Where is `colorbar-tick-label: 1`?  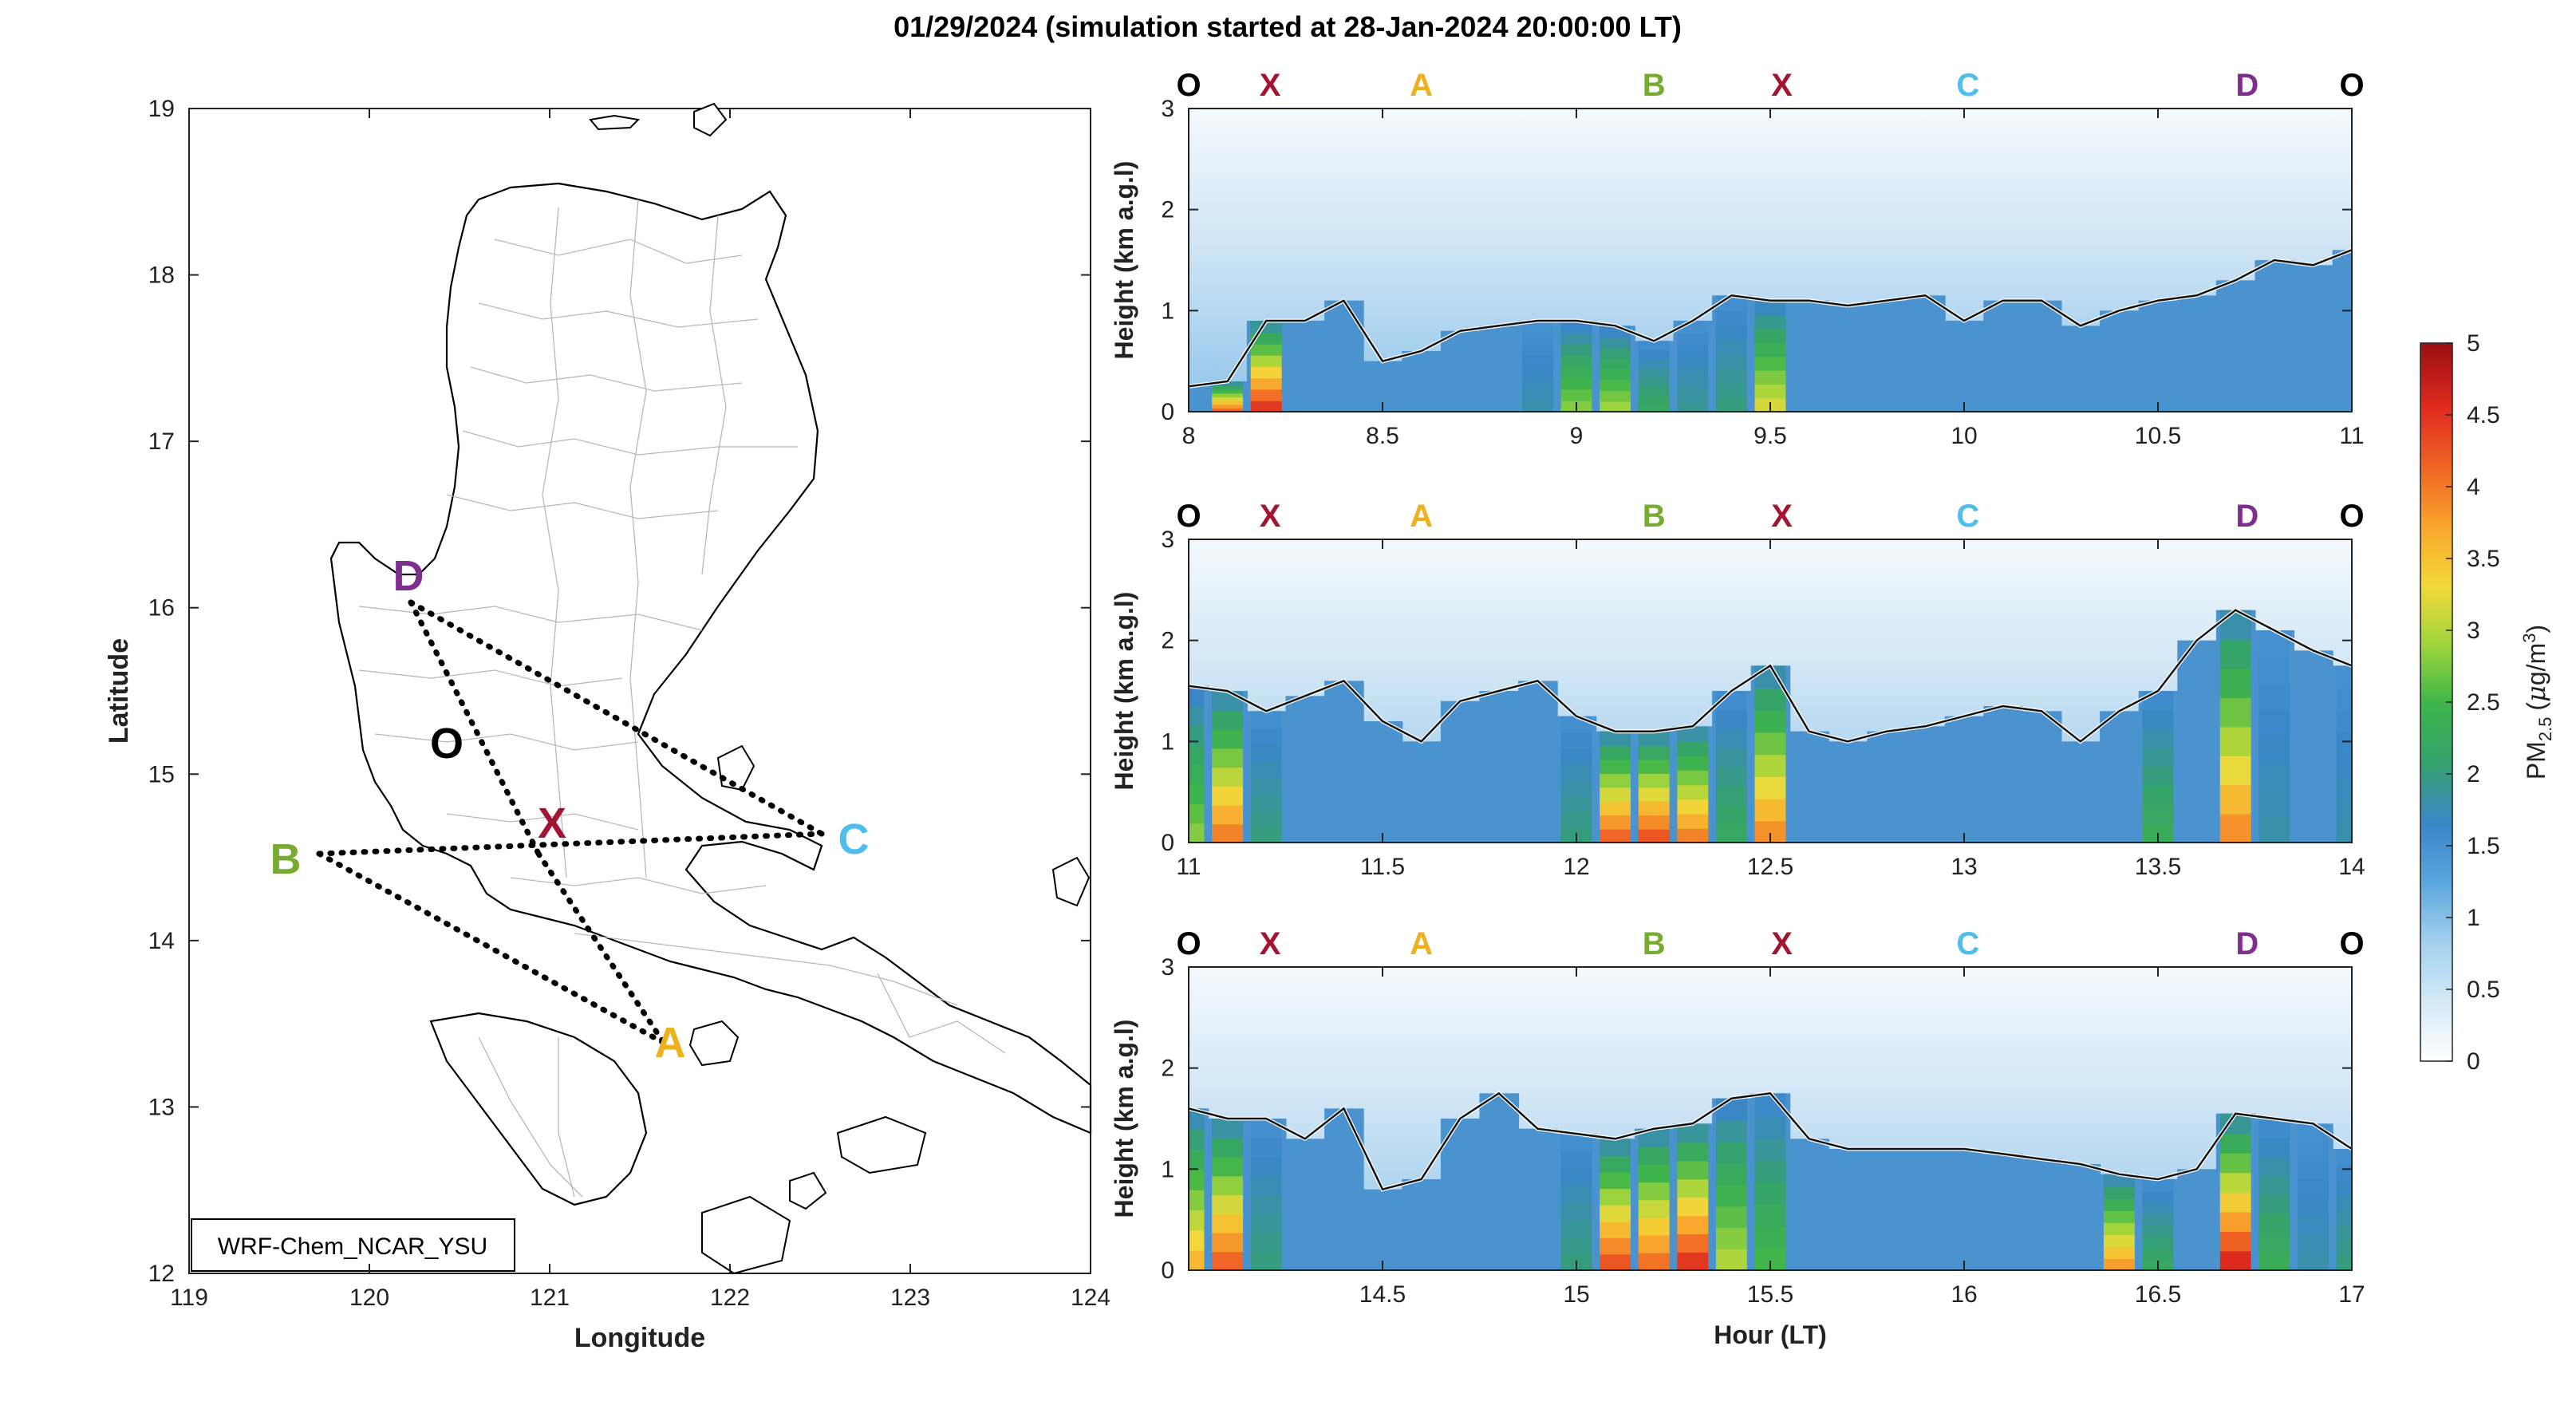
colorbar-tick-label: 1 is located at coordinates (2474, 918).